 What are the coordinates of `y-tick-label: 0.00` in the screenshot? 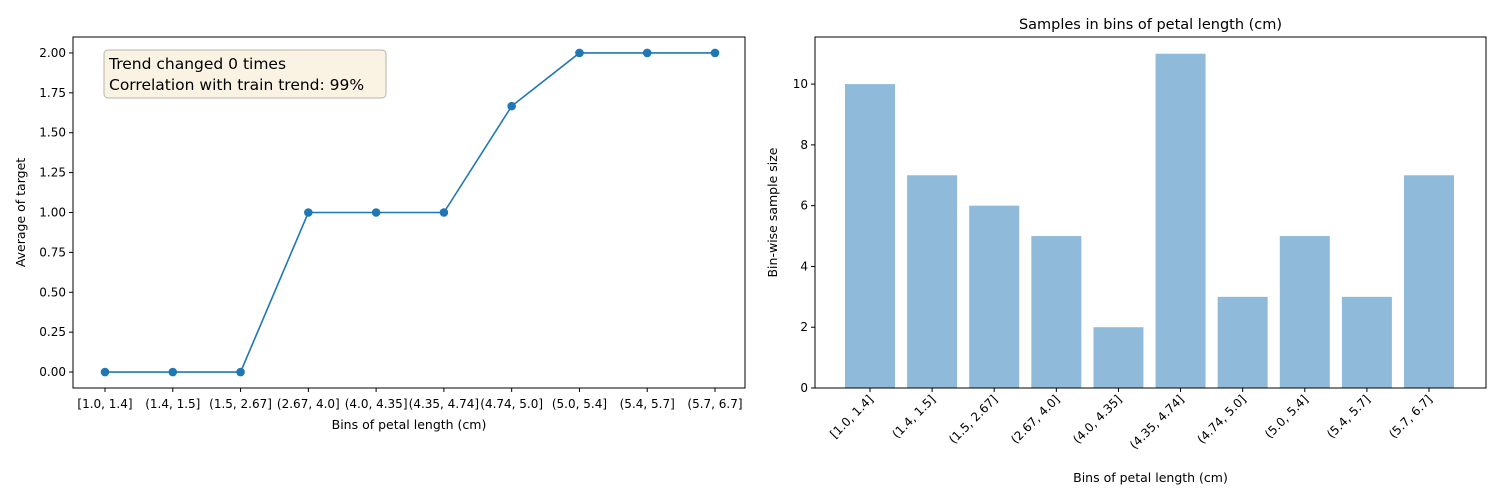 It's located at (52, 372).